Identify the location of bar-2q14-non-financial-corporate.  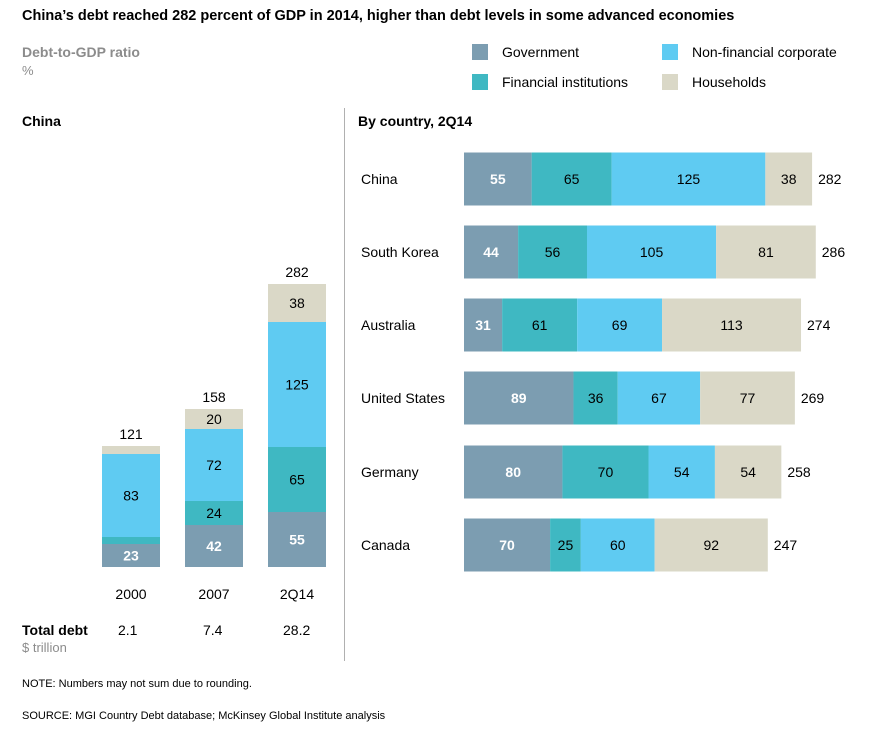
(297, 384).